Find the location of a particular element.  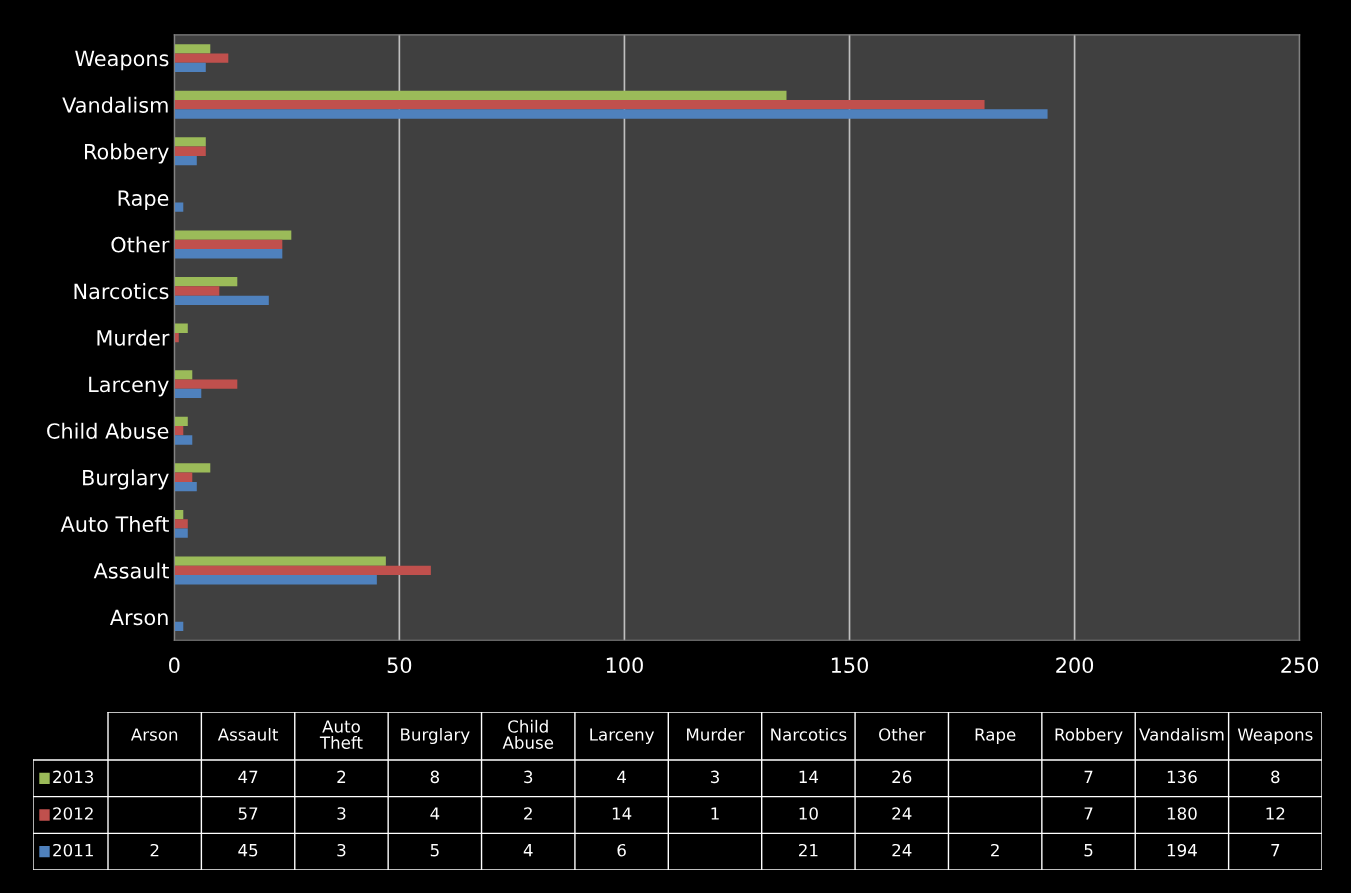

y-tick-label: Weapons is located at coordinates (122, 60).